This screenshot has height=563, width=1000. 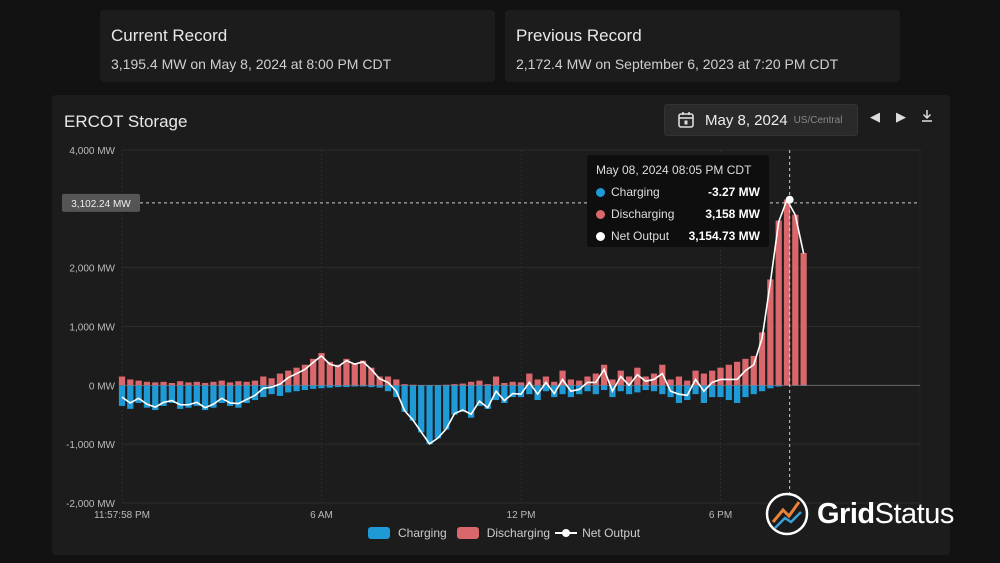 I want to click on legend-discharging: Discharging, so click(x=518, y=533).